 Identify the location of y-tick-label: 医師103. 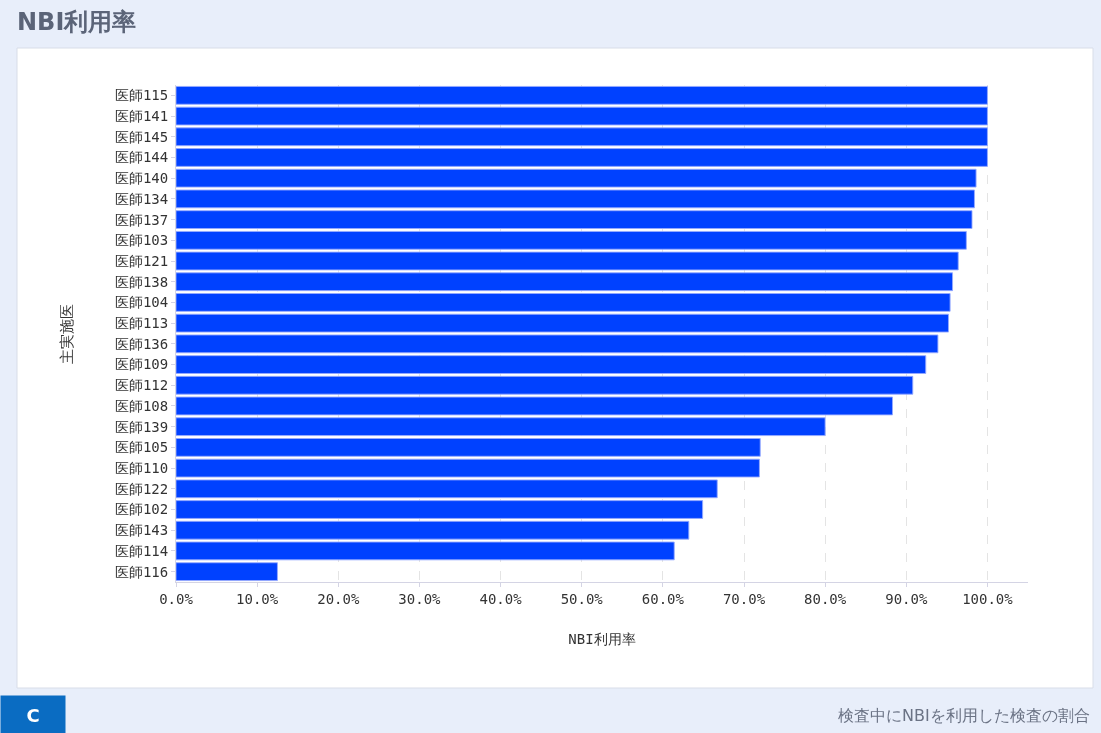
(141, 240).